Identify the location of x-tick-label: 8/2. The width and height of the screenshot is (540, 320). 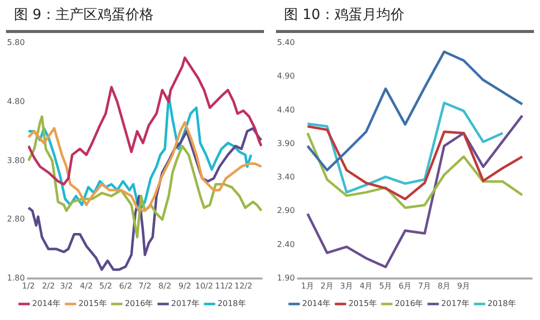
(165, 285).